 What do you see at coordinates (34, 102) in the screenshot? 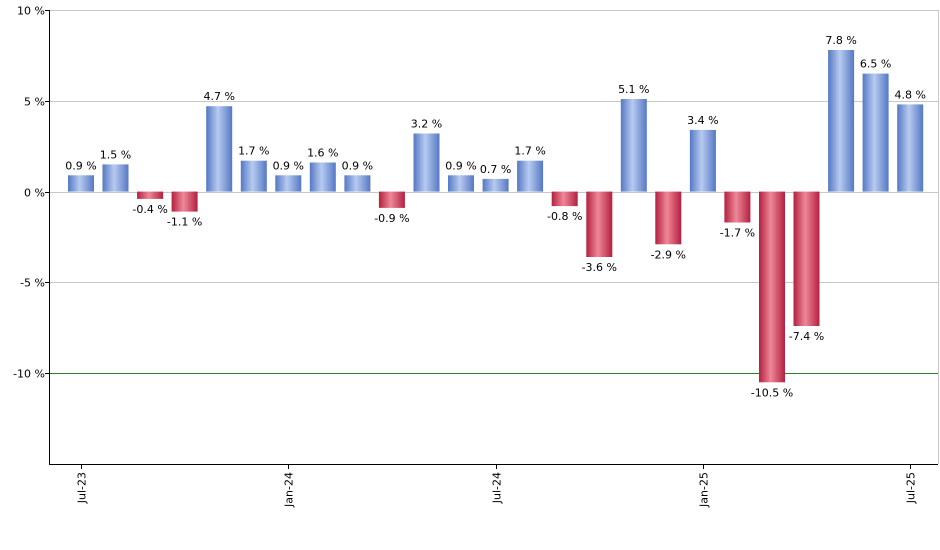
I see `y-tick-label: 5 %` at bounding box center [34, 102].